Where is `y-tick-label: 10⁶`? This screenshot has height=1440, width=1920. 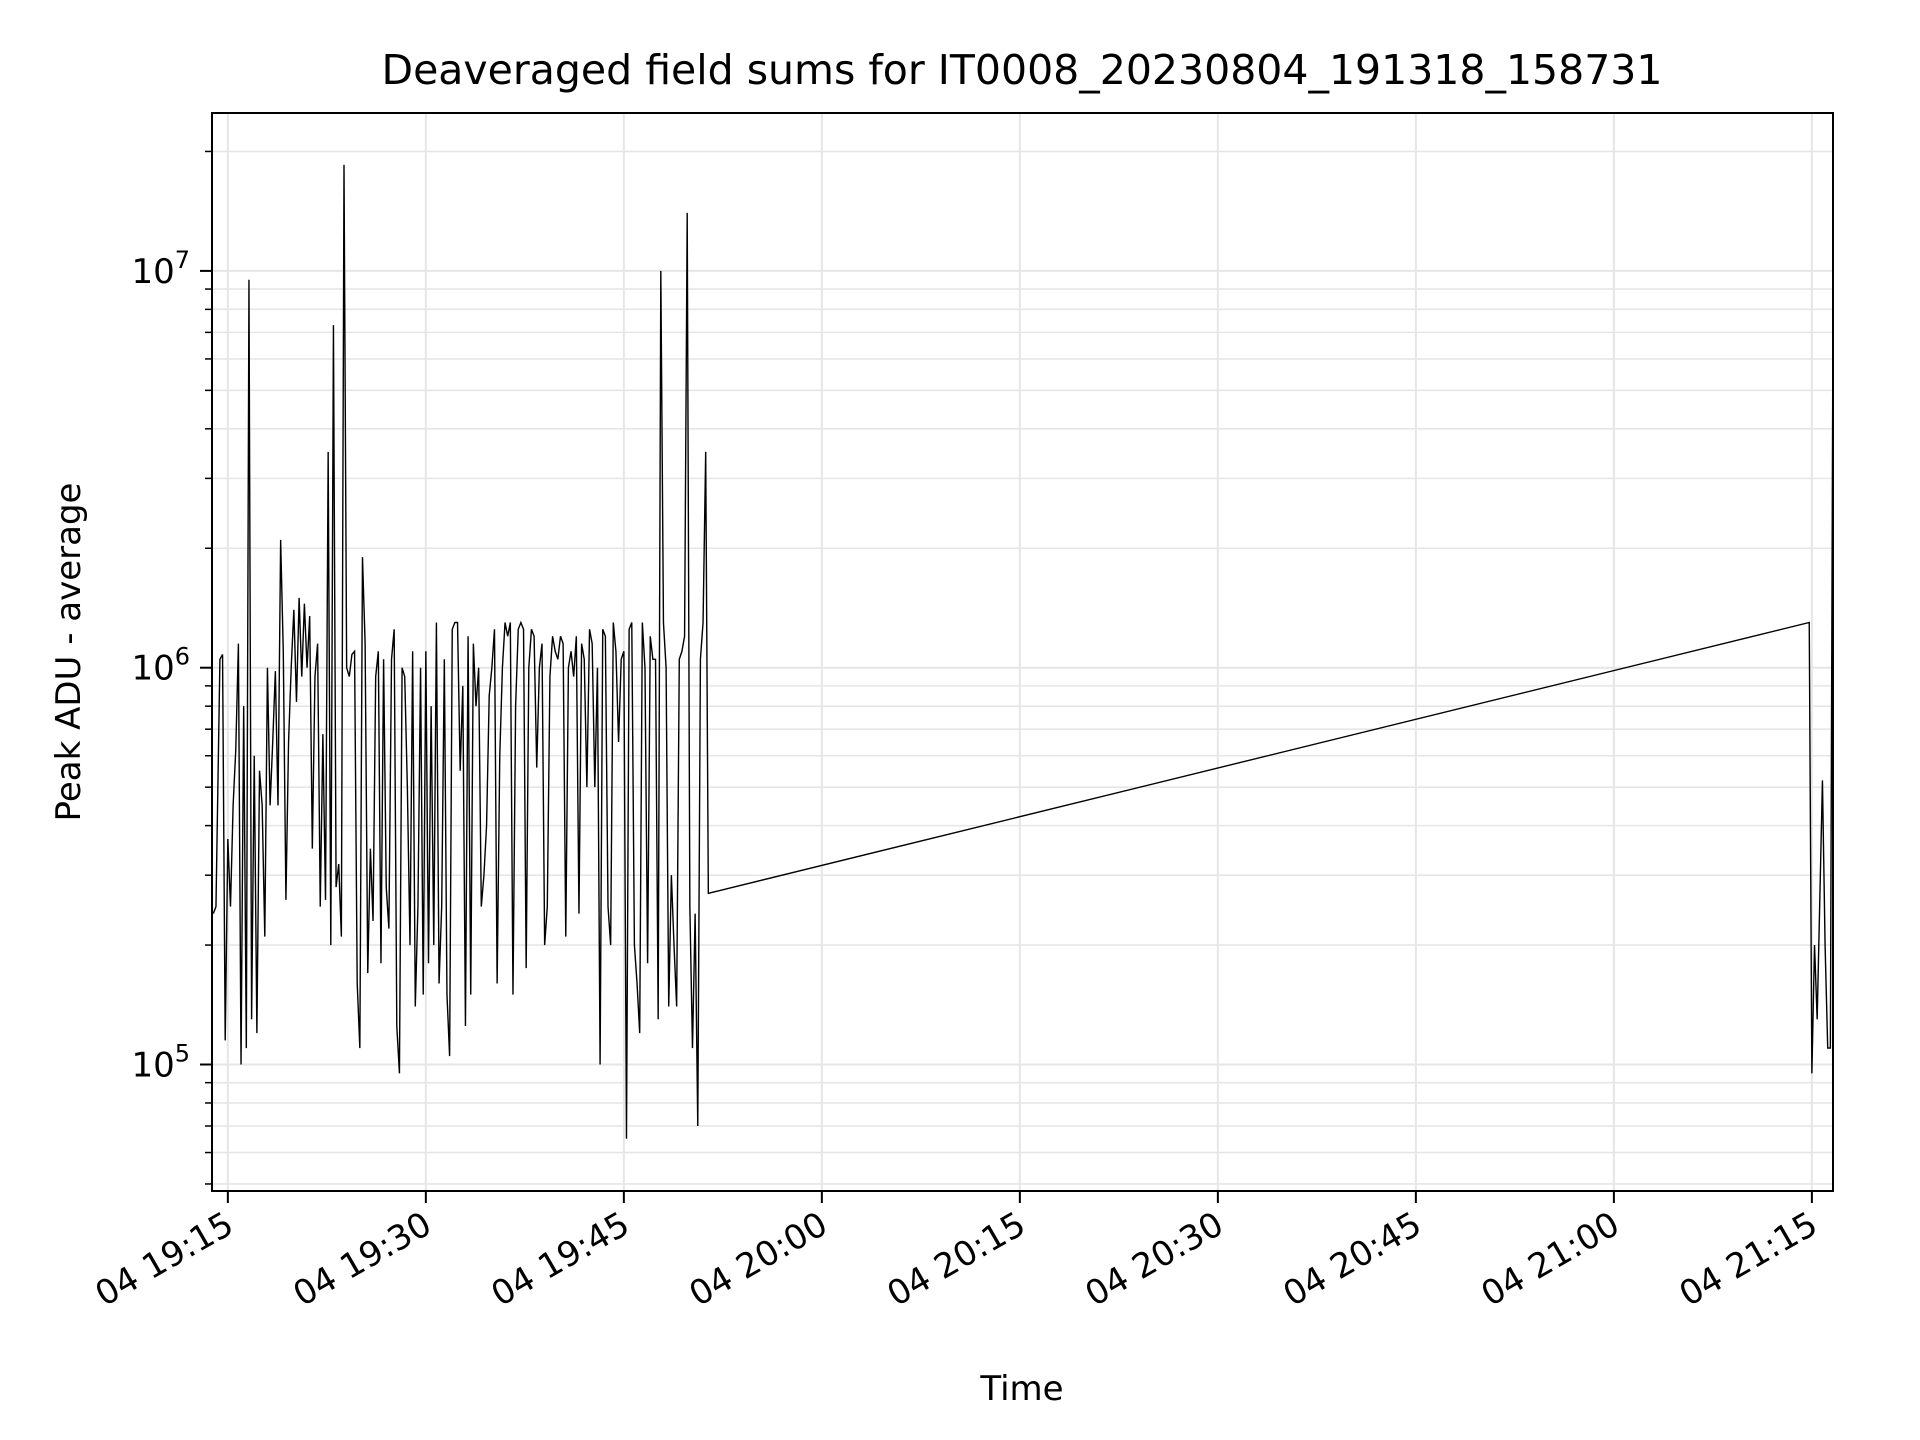 y-tick-label: 10⁶ is located at coordinates (160, 666).